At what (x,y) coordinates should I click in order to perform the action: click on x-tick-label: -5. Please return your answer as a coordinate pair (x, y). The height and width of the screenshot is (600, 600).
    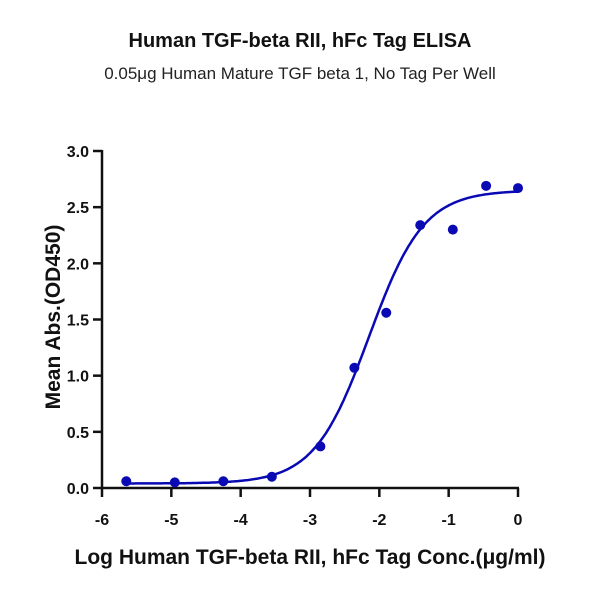
    Looking at the image, I should click on (171, 520).